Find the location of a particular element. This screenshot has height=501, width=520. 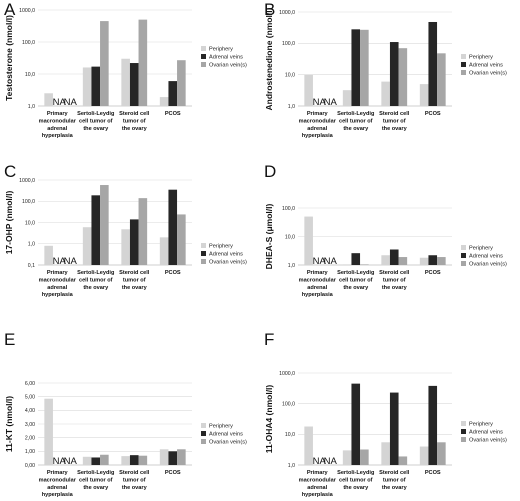

y-axis-label: DHEA-S (μmol/l) is located at coordinates (269, 237).